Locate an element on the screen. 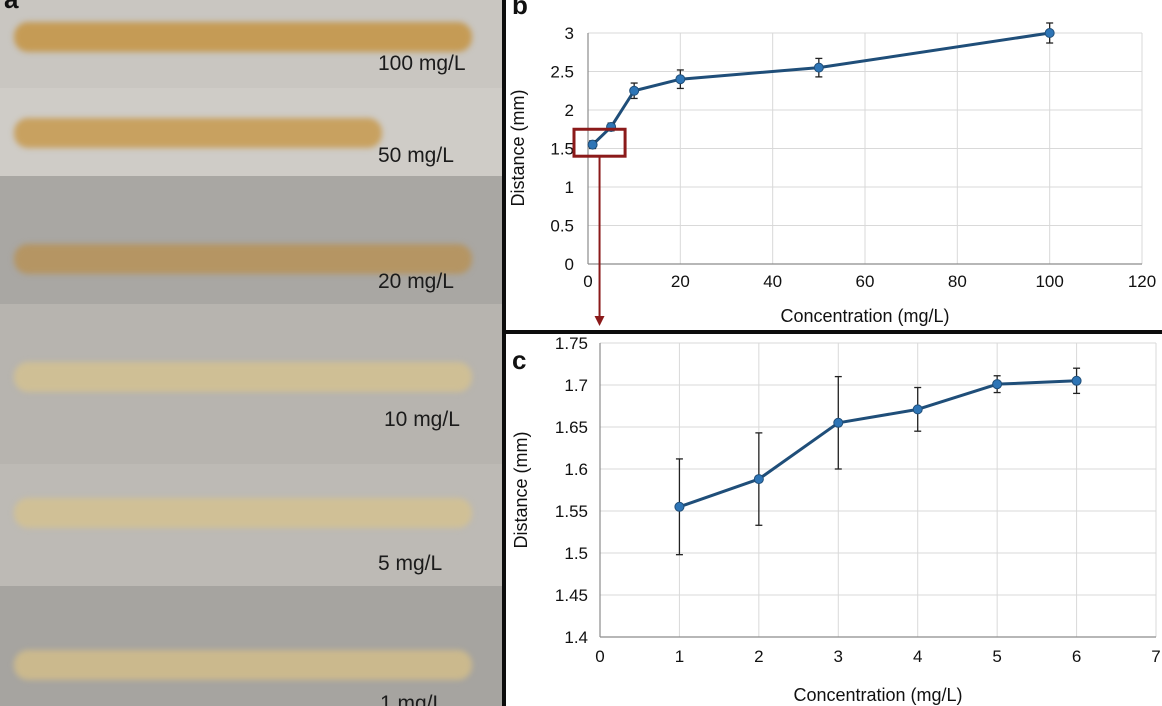 The image size is (1162, 706). chart-b-xtick-label: 120 is located at coordinates (1142, 281).